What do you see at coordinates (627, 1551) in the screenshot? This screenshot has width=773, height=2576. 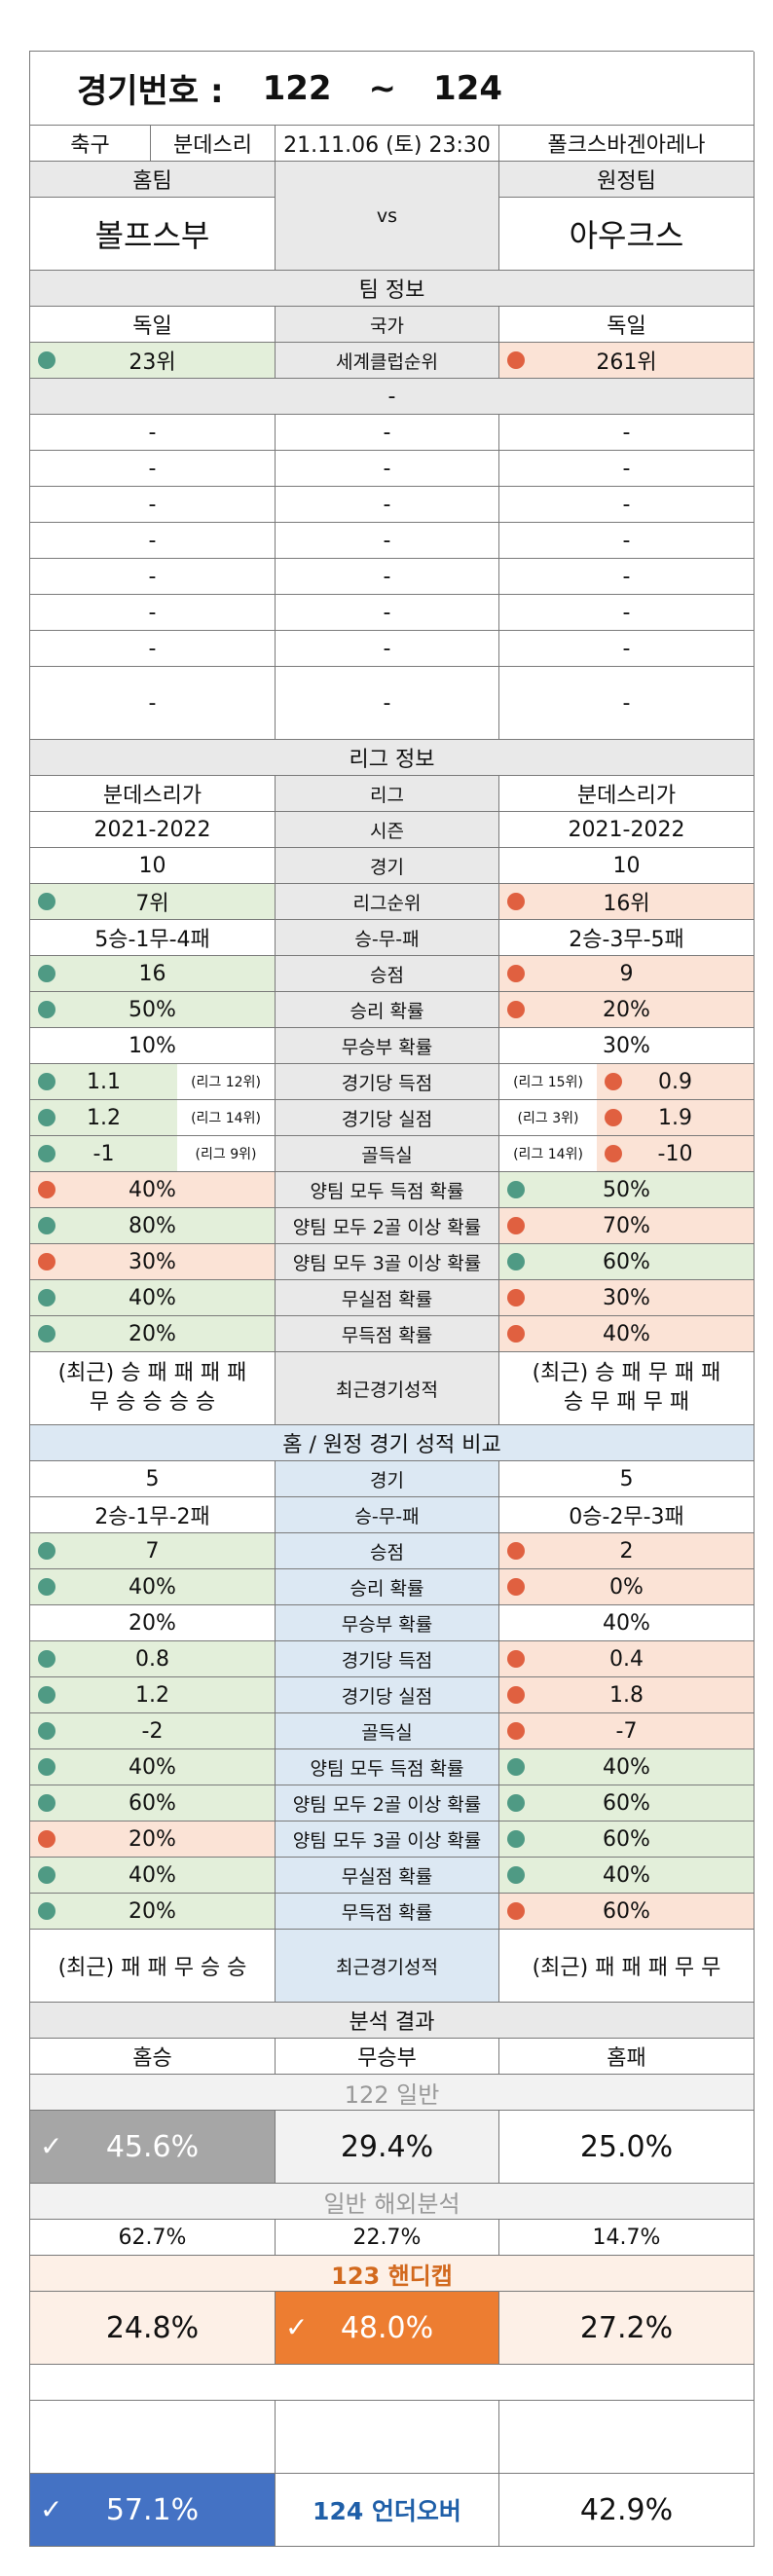 I see `homeaway-away-value: 2` at bounding box center [627, 1551].